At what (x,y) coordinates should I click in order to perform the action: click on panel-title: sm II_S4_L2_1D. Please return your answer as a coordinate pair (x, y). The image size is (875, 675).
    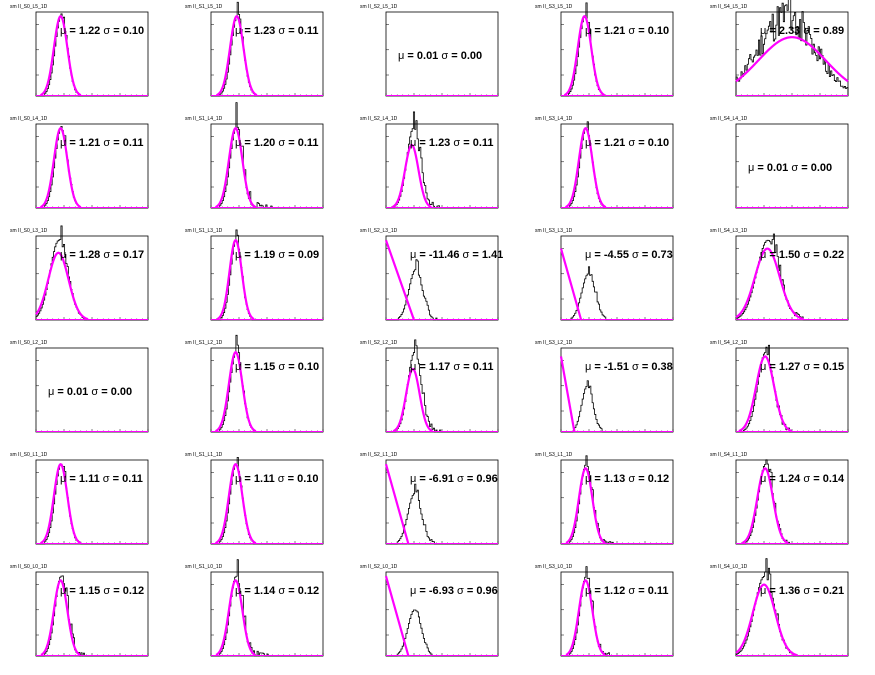
    Looking at the image, I should click on (729, 343).